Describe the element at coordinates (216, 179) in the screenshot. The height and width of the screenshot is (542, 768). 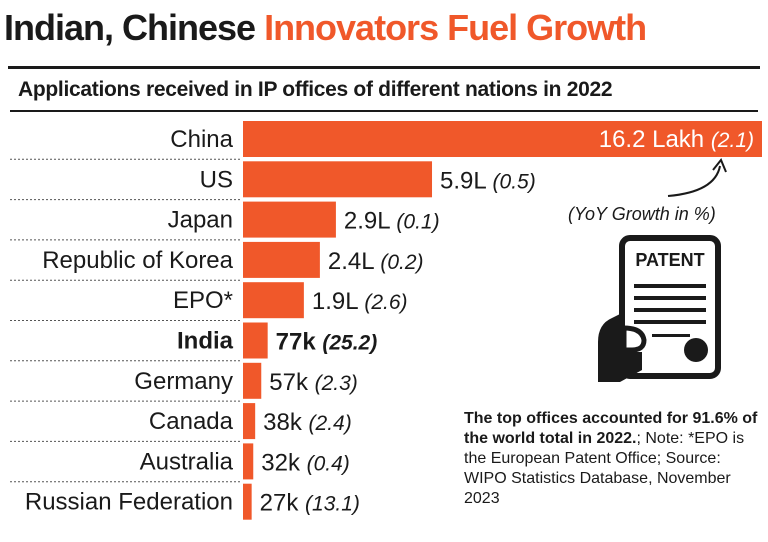
I see `category-label: US` at that location.